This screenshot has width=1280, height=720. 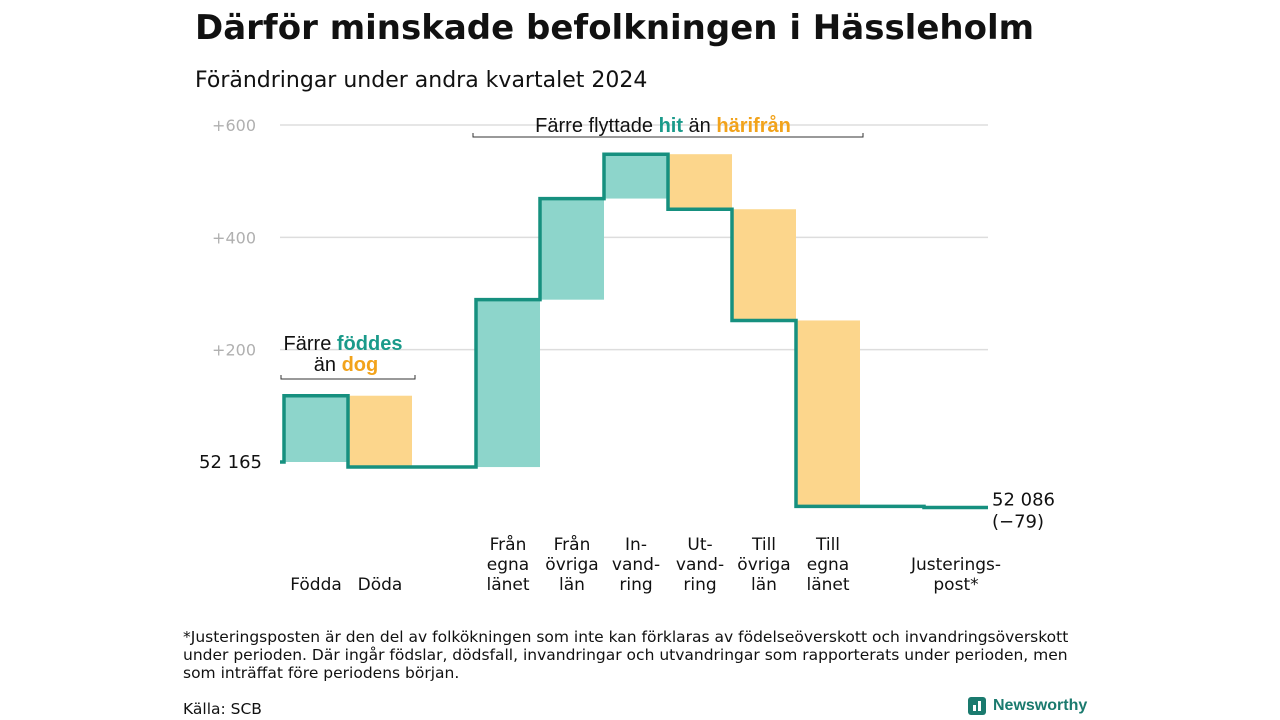 What do you see at coordinates (977, 706) in the screenshot?
I see `bar-chart-icon` at bounding box center [977, 706].